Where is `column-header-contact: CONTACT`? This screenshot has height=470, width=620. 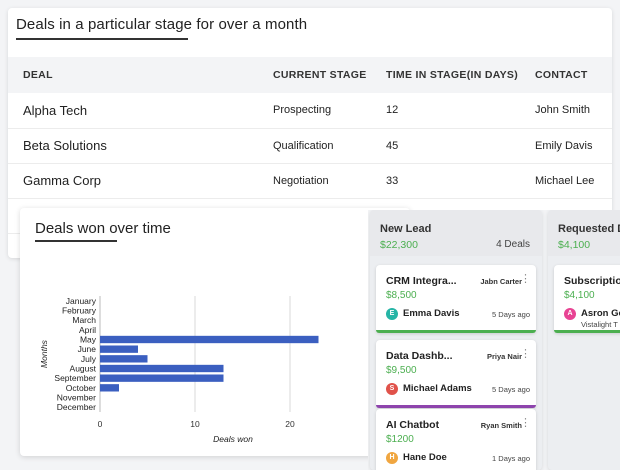
column-header-contact: CONTACT is located at coordinates (566, 75).